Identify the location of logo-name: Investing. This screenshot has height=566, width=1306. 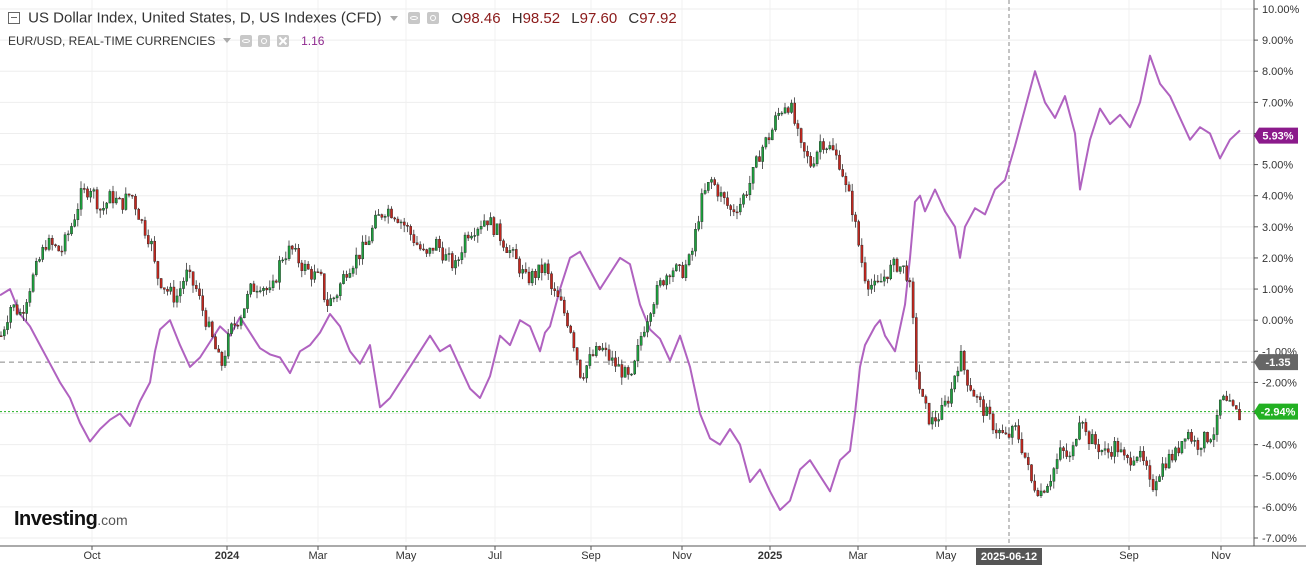
(56, 519).